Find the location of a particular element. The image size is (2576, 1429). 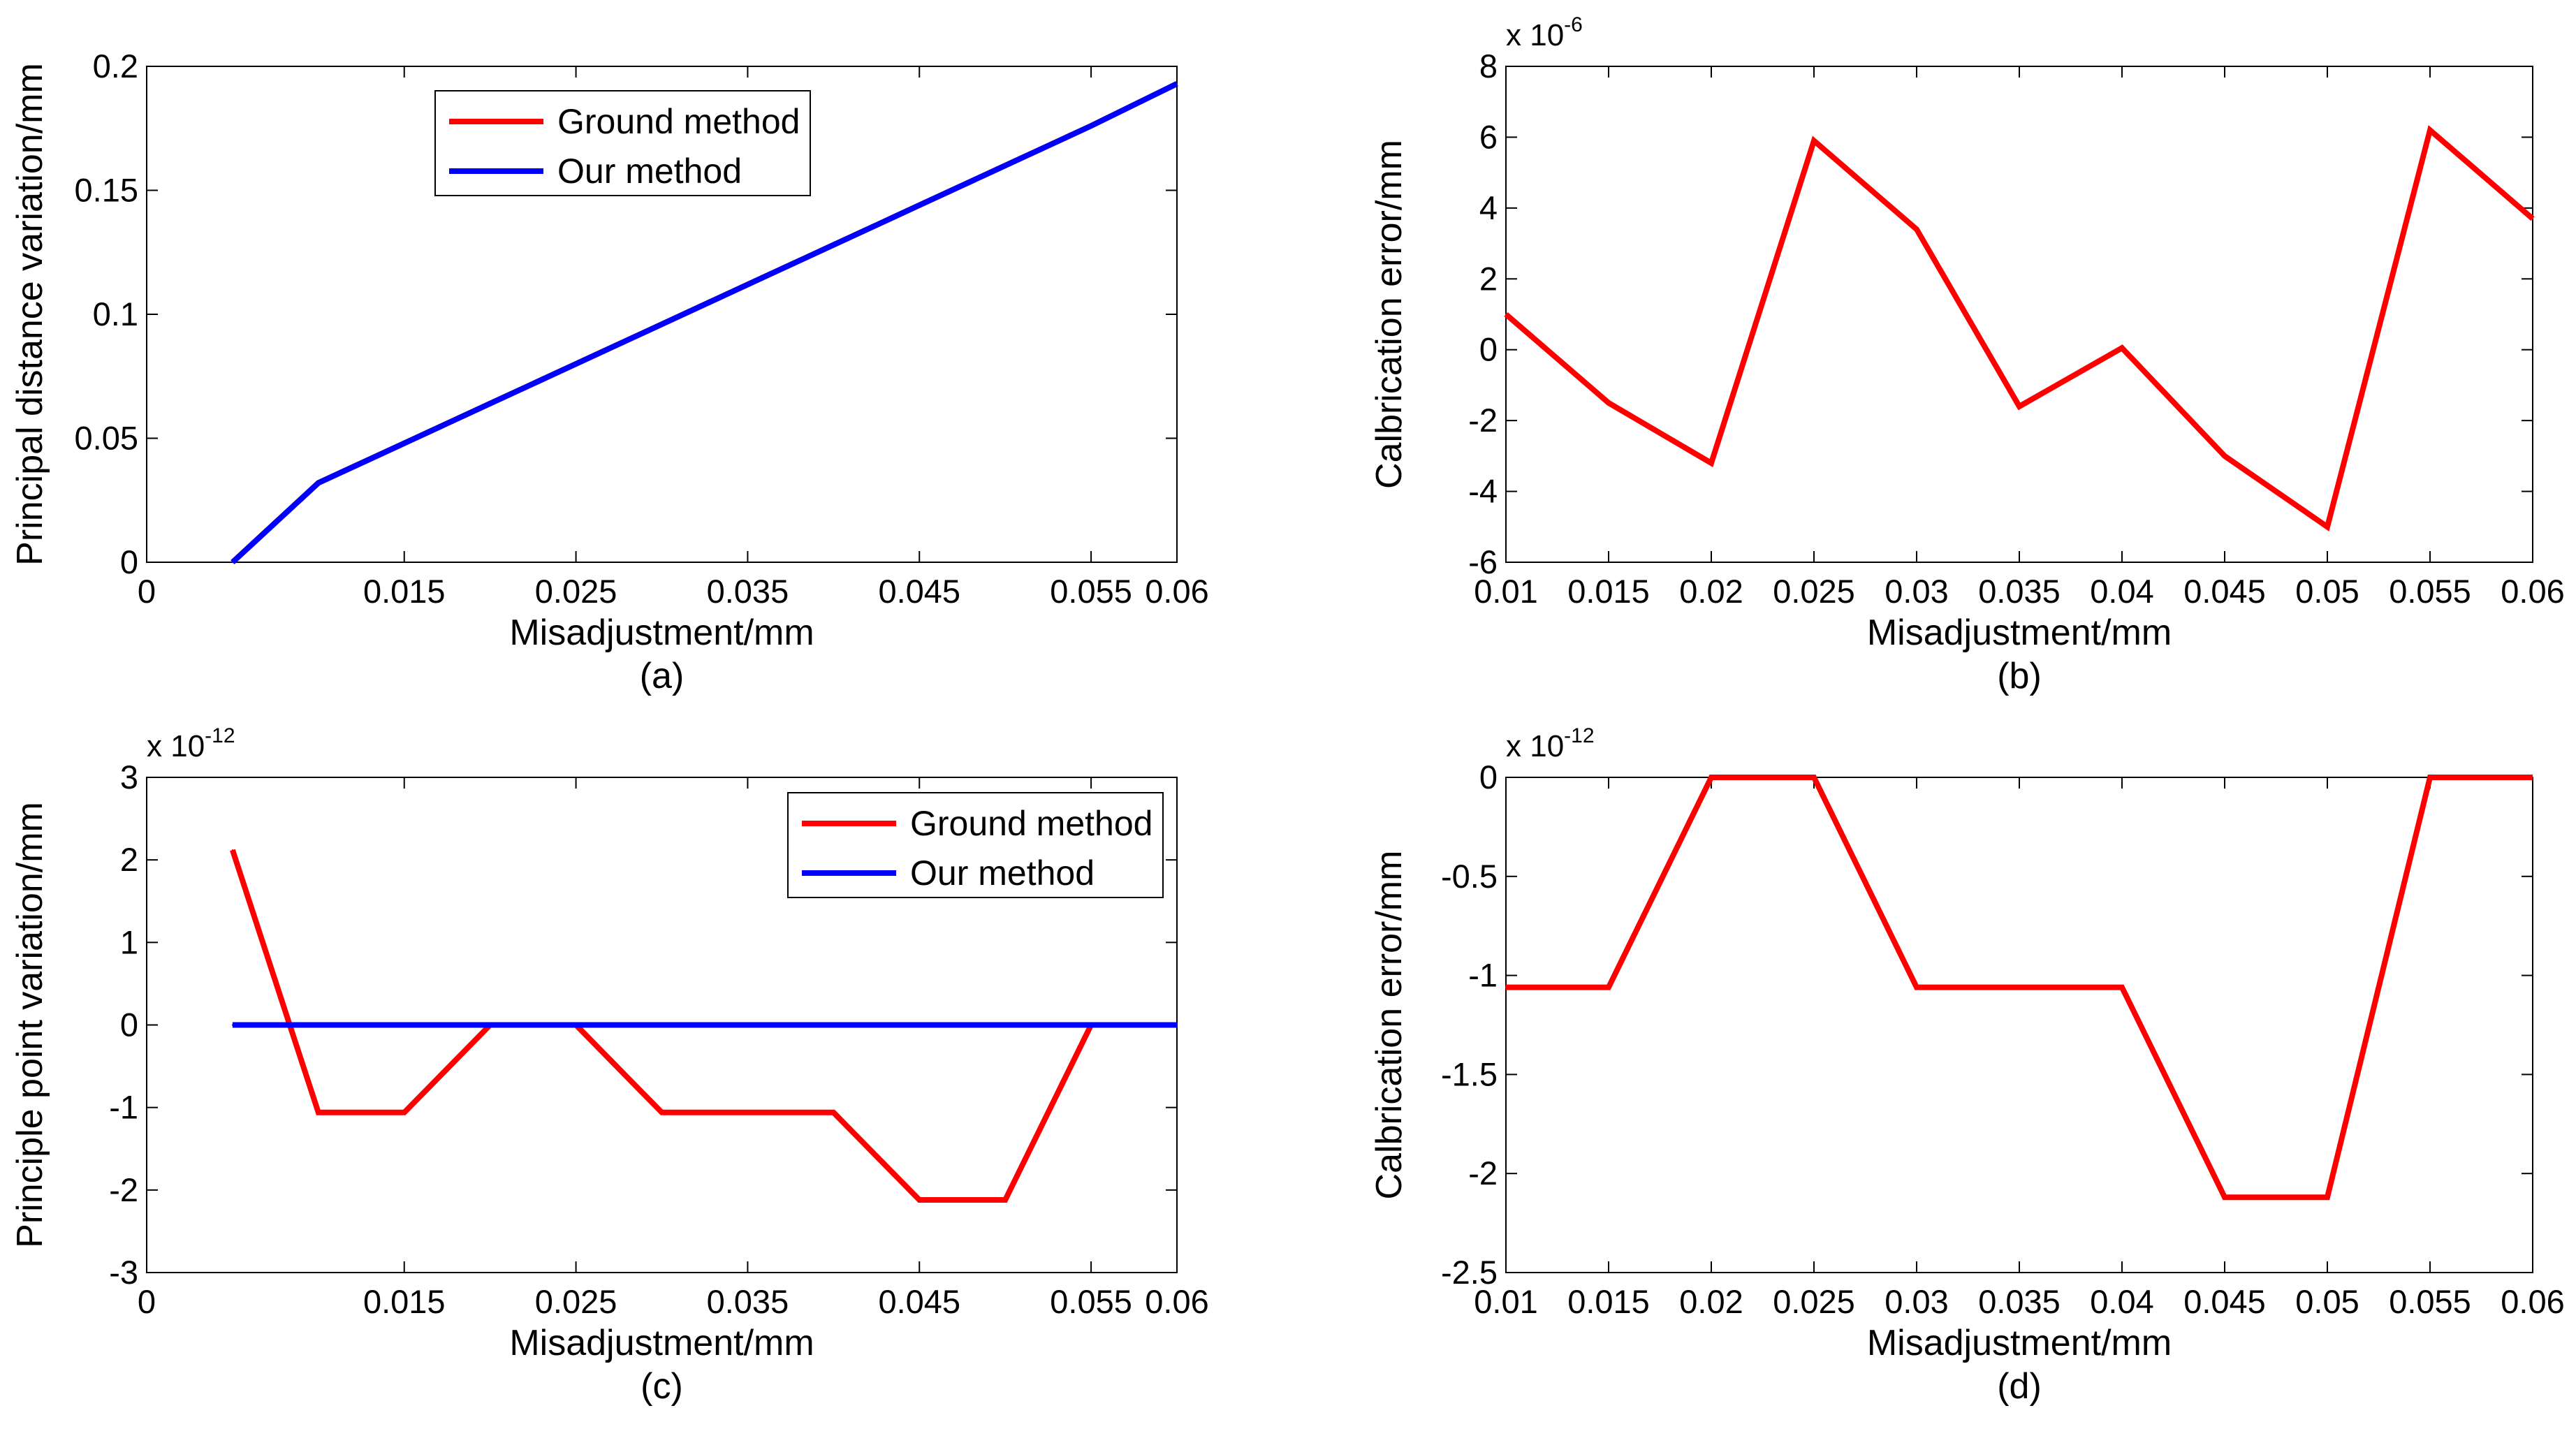

y-tick-label: 2 is located at coordinates (1488, 278).